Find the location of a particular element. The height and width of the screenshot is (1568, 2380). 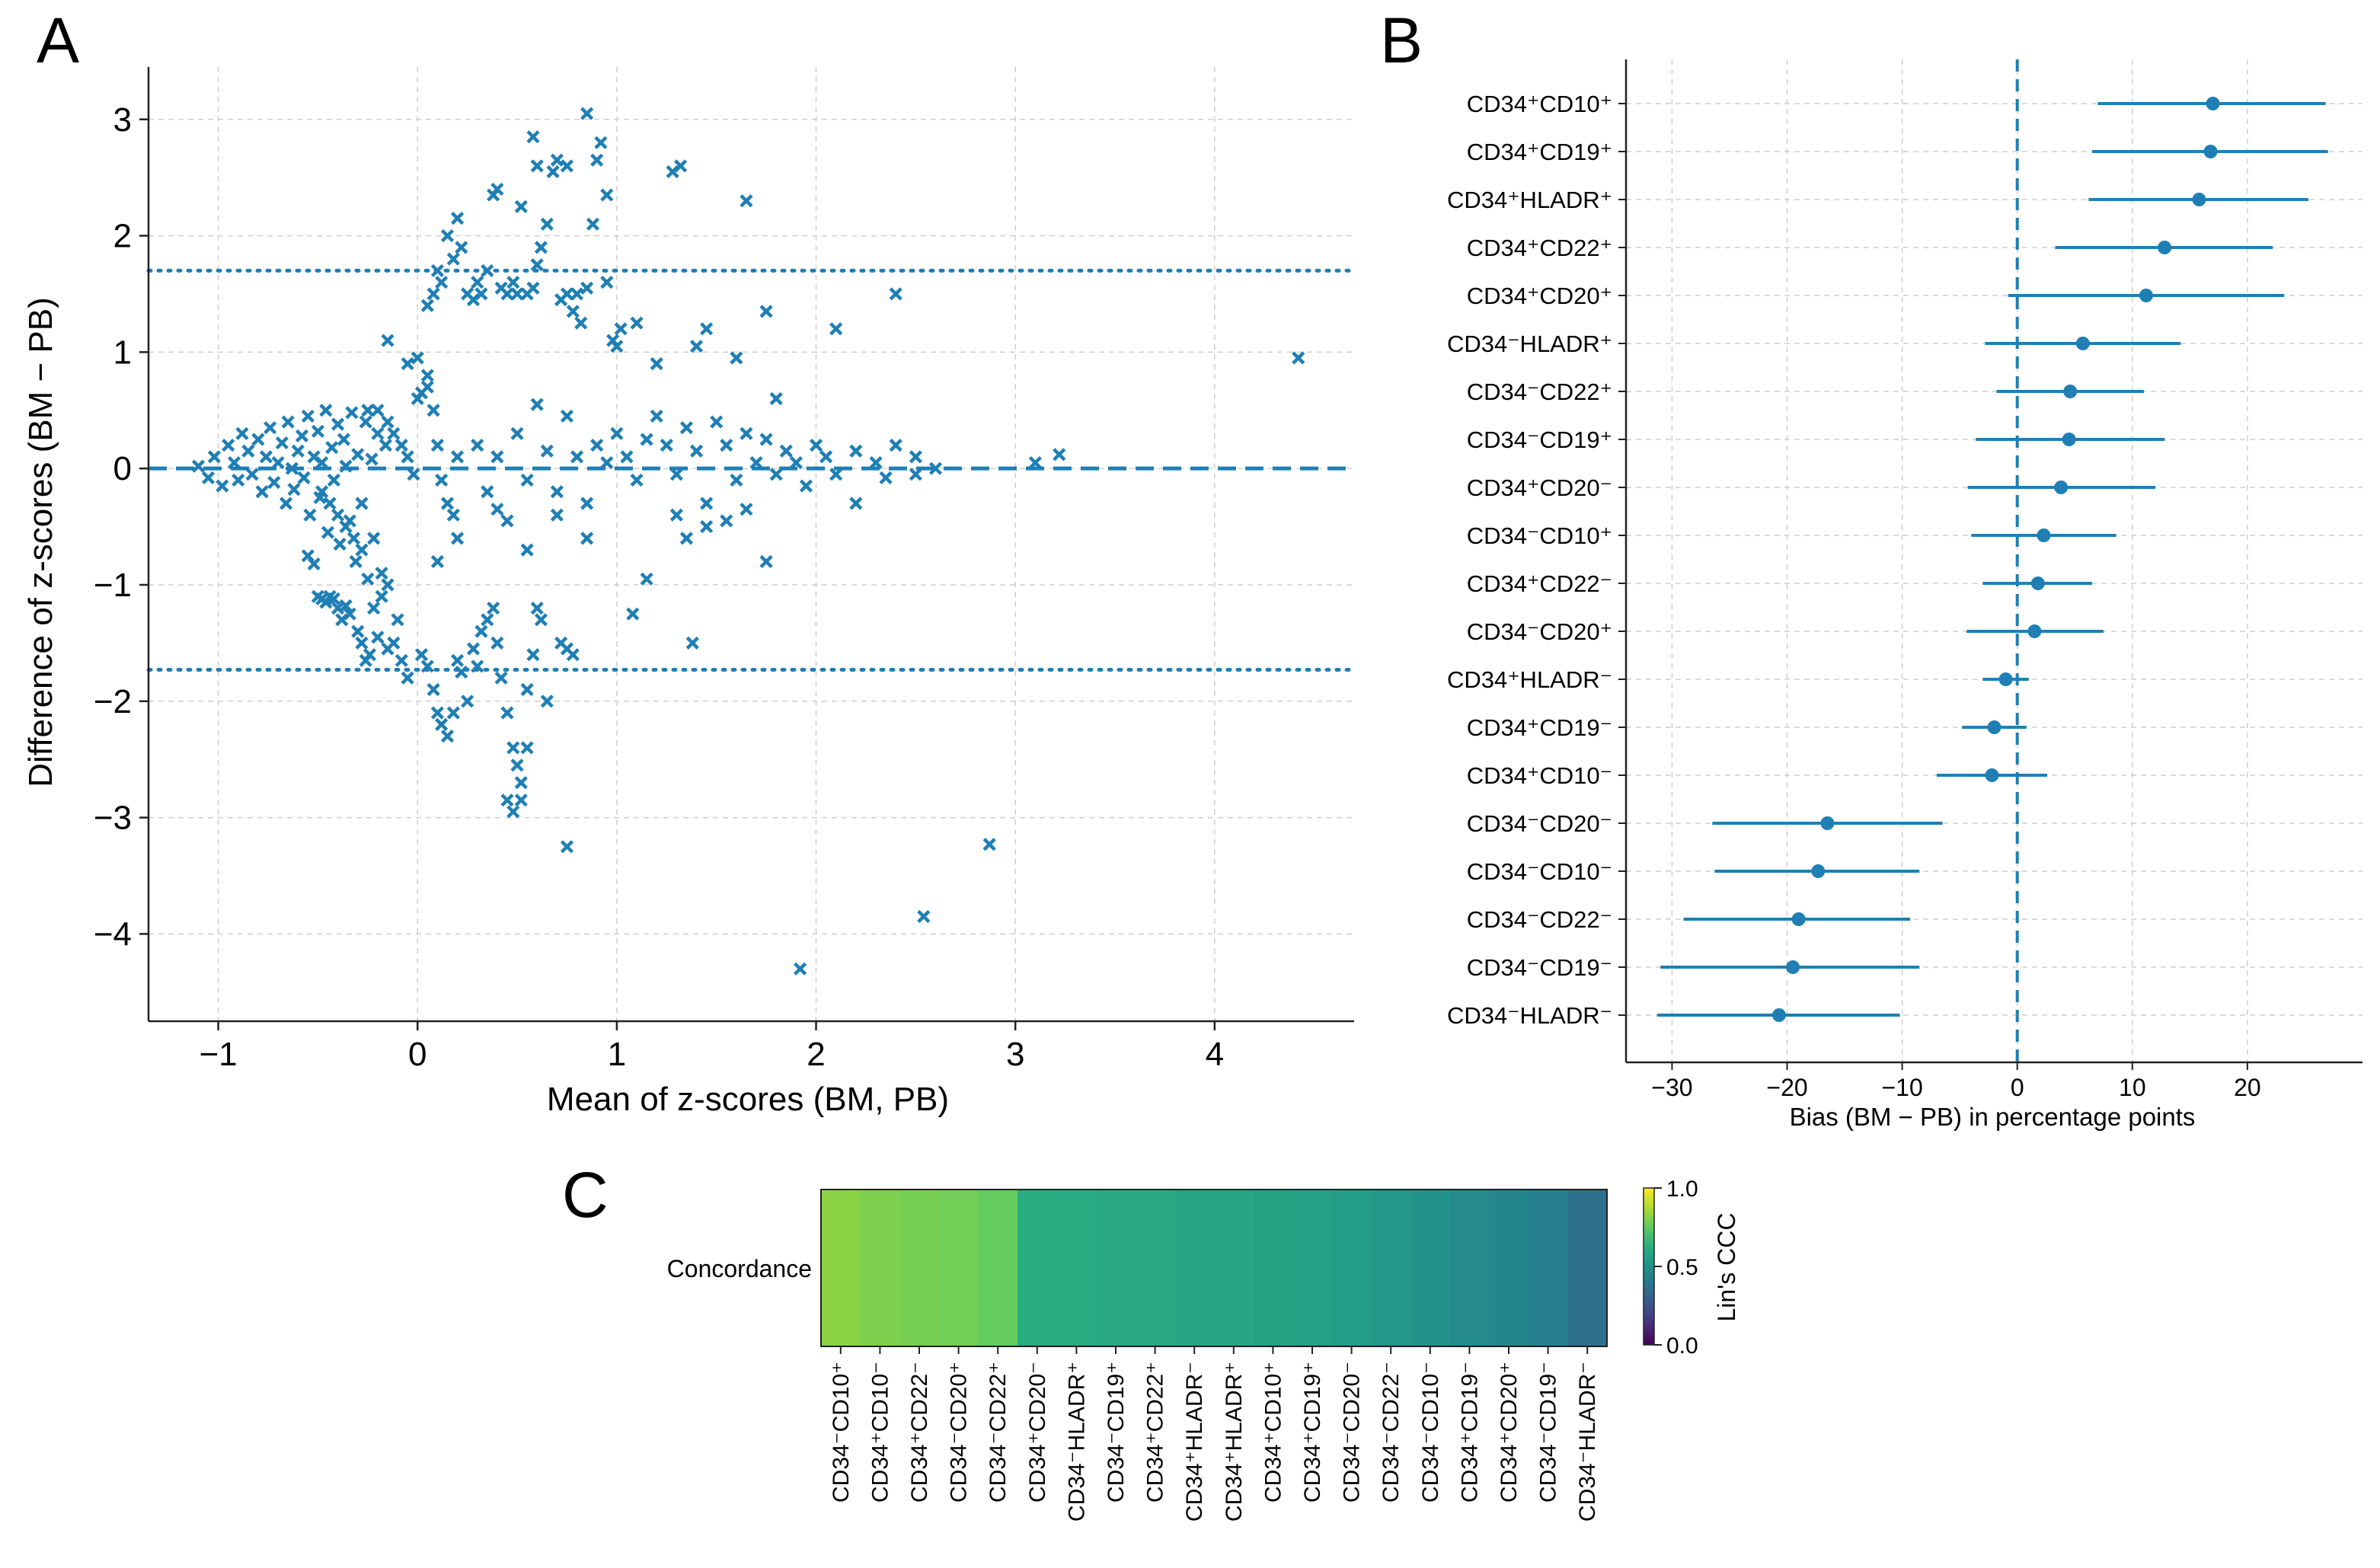

c-xtick-label: CD34⁺CD19⁺ is located at coordinates (1313, 1433).